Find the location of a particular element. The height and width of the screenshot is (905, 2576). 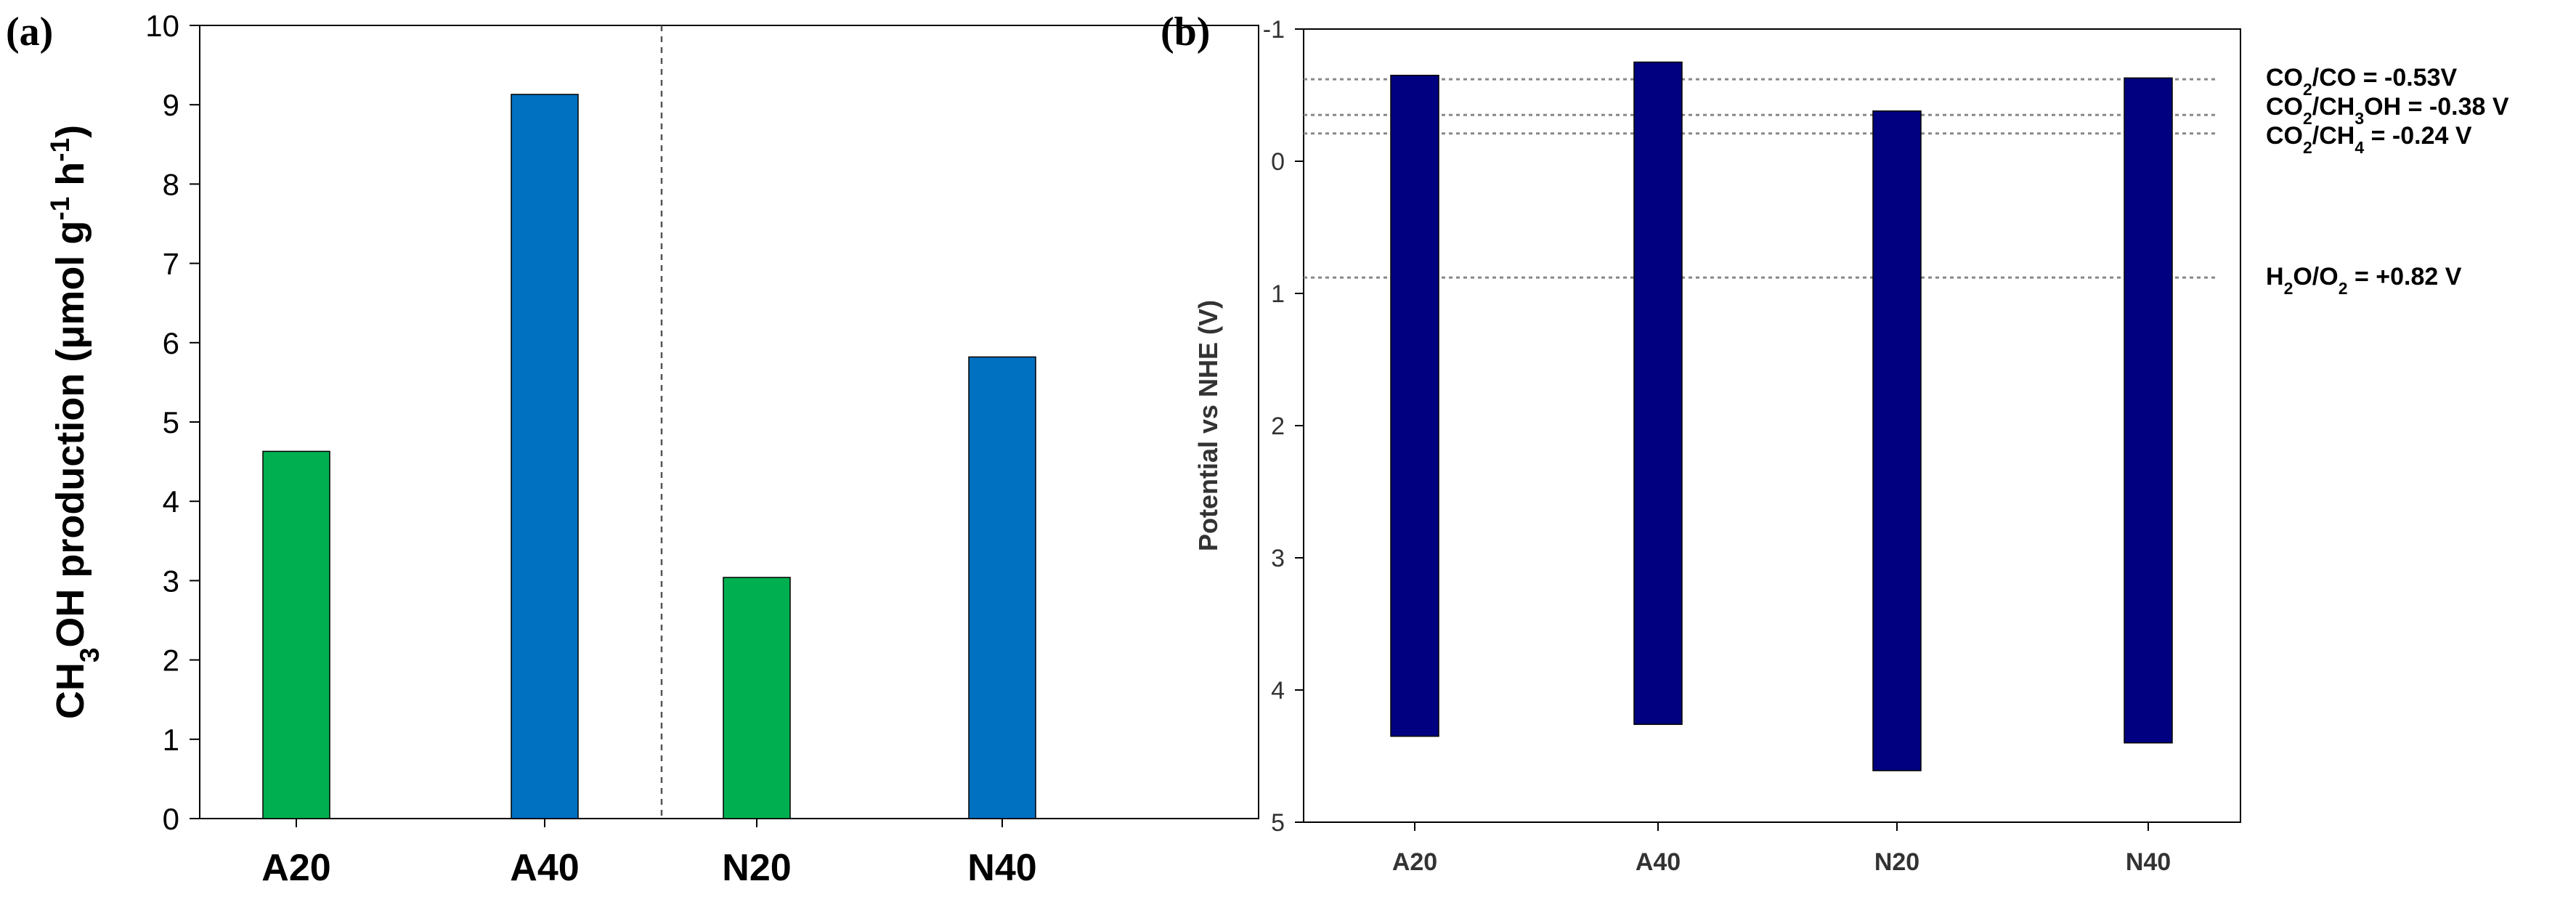

reference-line-label: H2O/O2 = +0.82 V is located at coordinates (2364, 280).